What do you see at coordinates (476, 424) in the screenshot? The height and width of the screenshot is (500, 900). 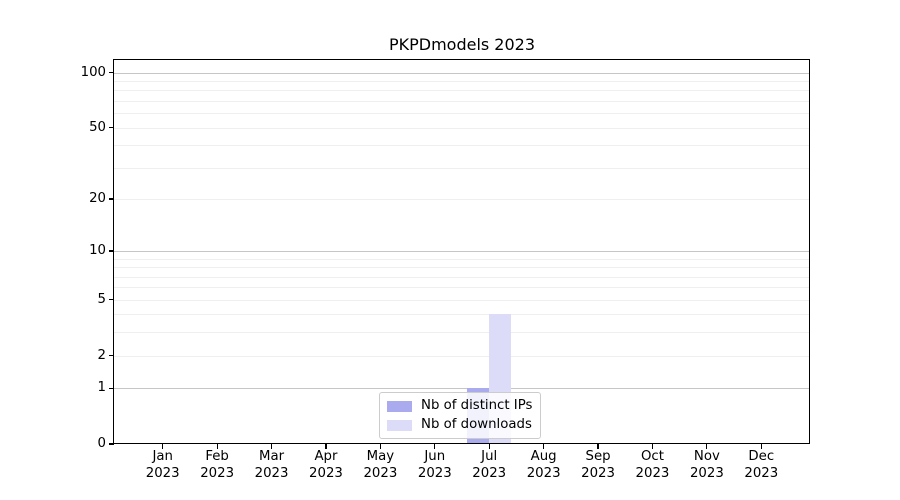 I see `legend-label-downloads: Nb of downloads` at bounding box center [476, 424].